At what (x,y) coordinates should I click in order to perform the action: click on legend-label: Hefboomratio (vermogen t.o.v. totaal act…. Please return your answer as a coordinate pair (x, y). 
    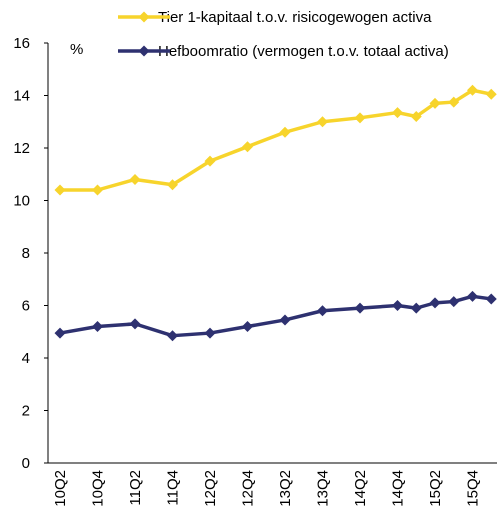
    Looking at the image, I should click on (303, 51).